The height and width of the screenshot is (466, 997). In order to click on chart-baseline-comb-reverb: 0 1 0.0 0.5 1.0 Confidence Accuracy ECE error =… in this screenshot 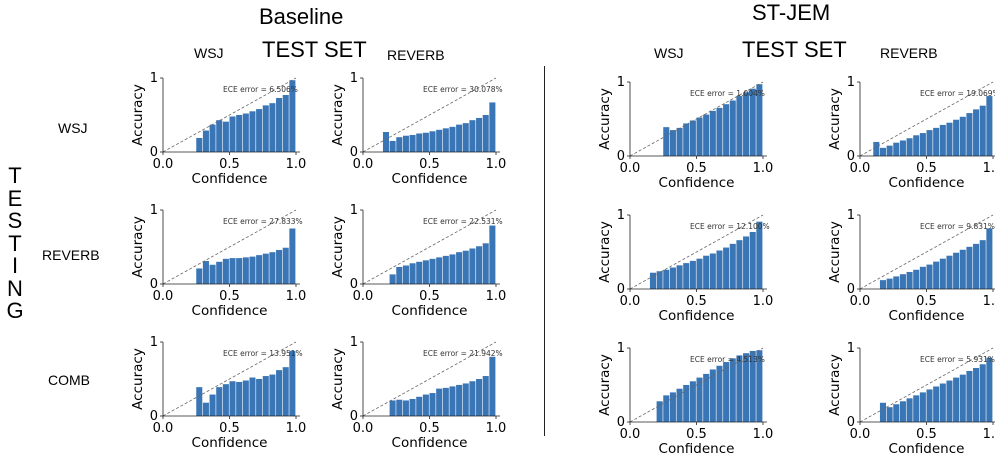, I will do `click(418, 393)`.